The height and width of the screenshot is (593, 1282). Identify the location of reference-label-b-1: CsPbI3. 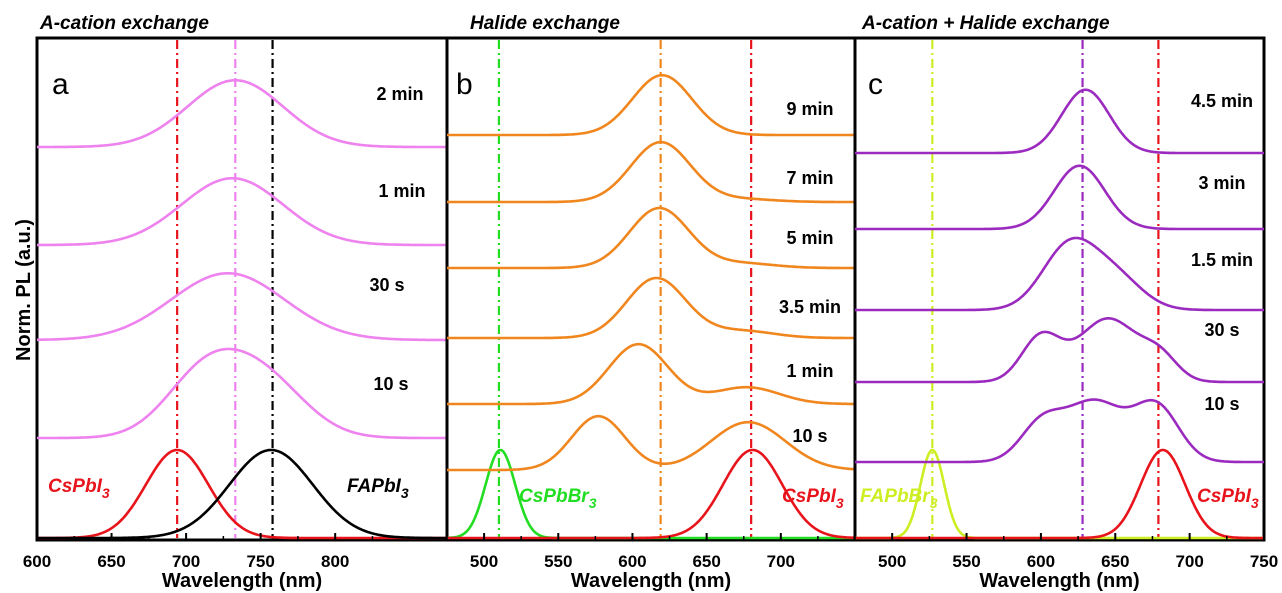
(813, 498).